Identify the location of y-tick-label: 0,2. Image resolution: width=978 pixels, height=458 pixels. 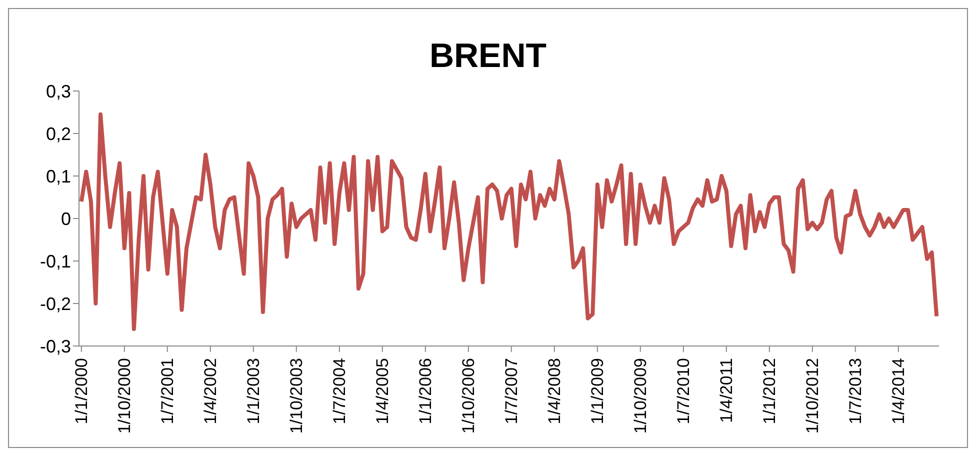
(58, 134).